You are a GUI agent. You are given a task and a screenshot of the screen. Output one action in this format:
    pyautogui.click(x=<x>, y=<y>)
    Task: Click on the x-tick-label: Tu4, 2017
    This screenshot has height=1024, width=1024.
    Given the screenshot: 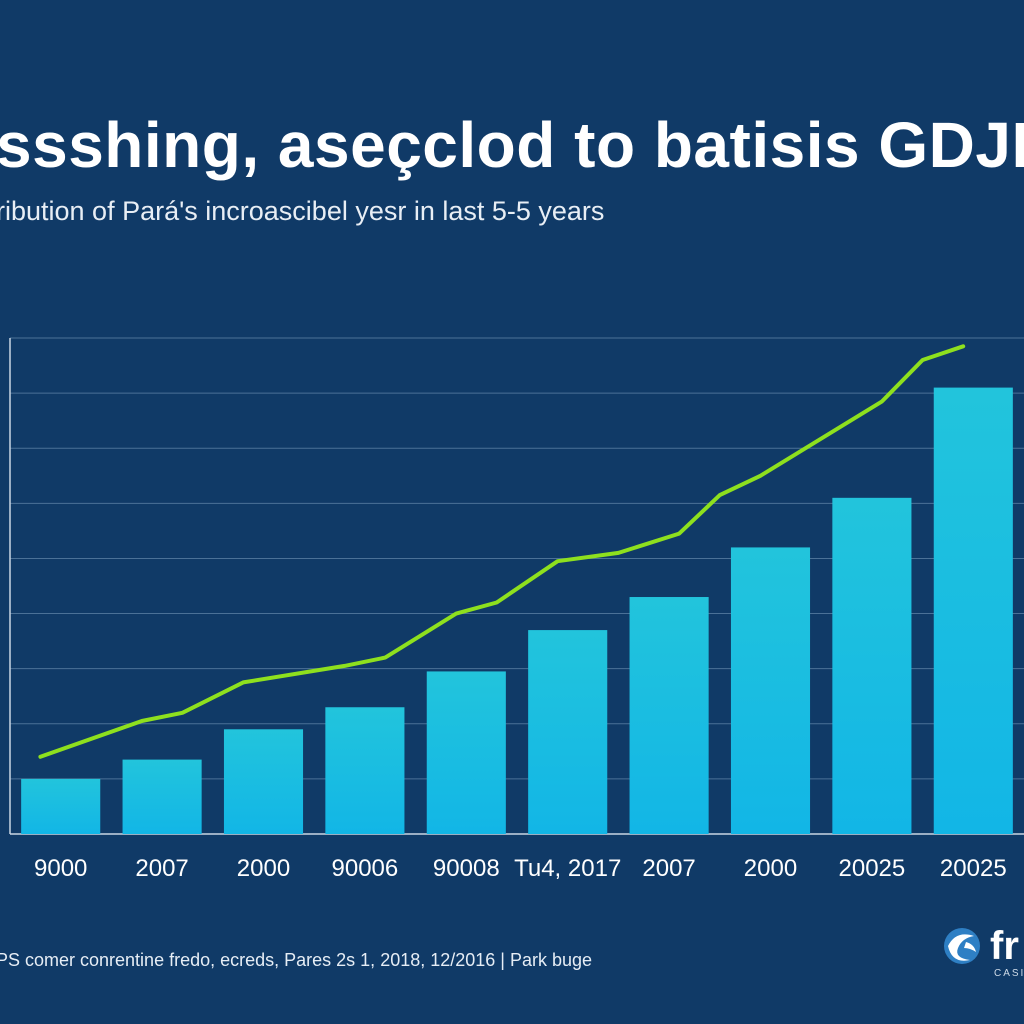 What is the action you would take?
    pyautogui.click(x=567, y=868)
    